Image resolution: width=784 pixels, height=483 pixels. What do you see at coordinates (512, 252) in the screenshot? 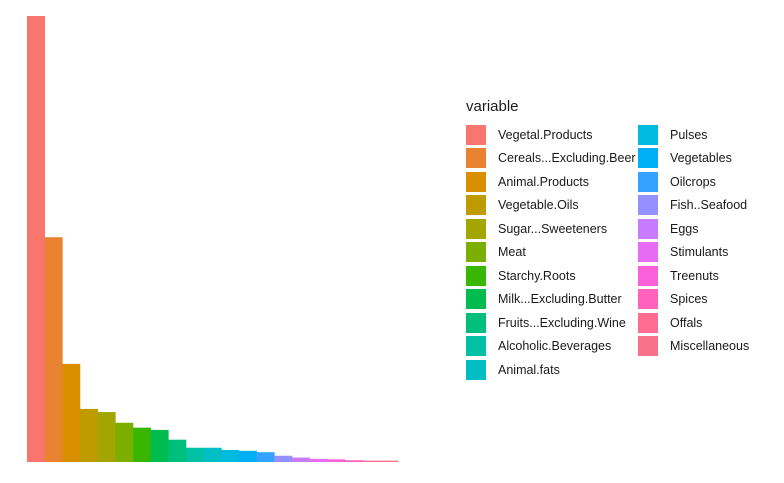
I see `legend-label: Meat` at bounding box center [512, 252].